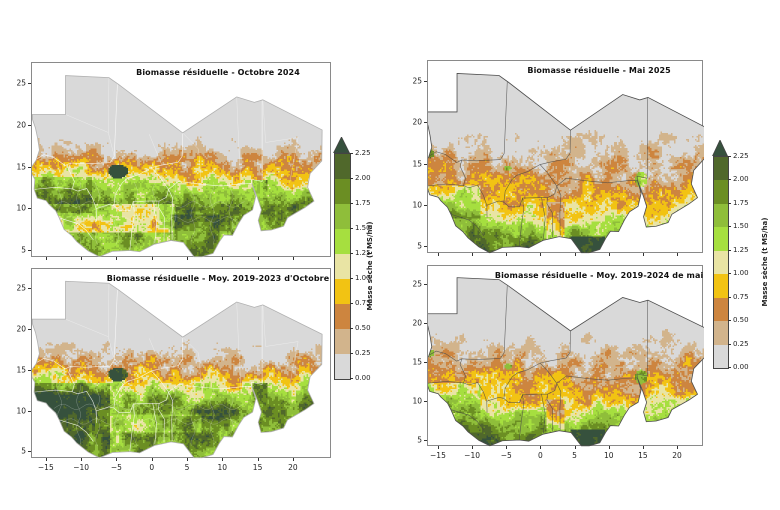 The width and height of the screenshot is (780, 510). Describe the element at coordinates (417, 122) in the screenshot. I see `y-tick-label: 20` at that location.